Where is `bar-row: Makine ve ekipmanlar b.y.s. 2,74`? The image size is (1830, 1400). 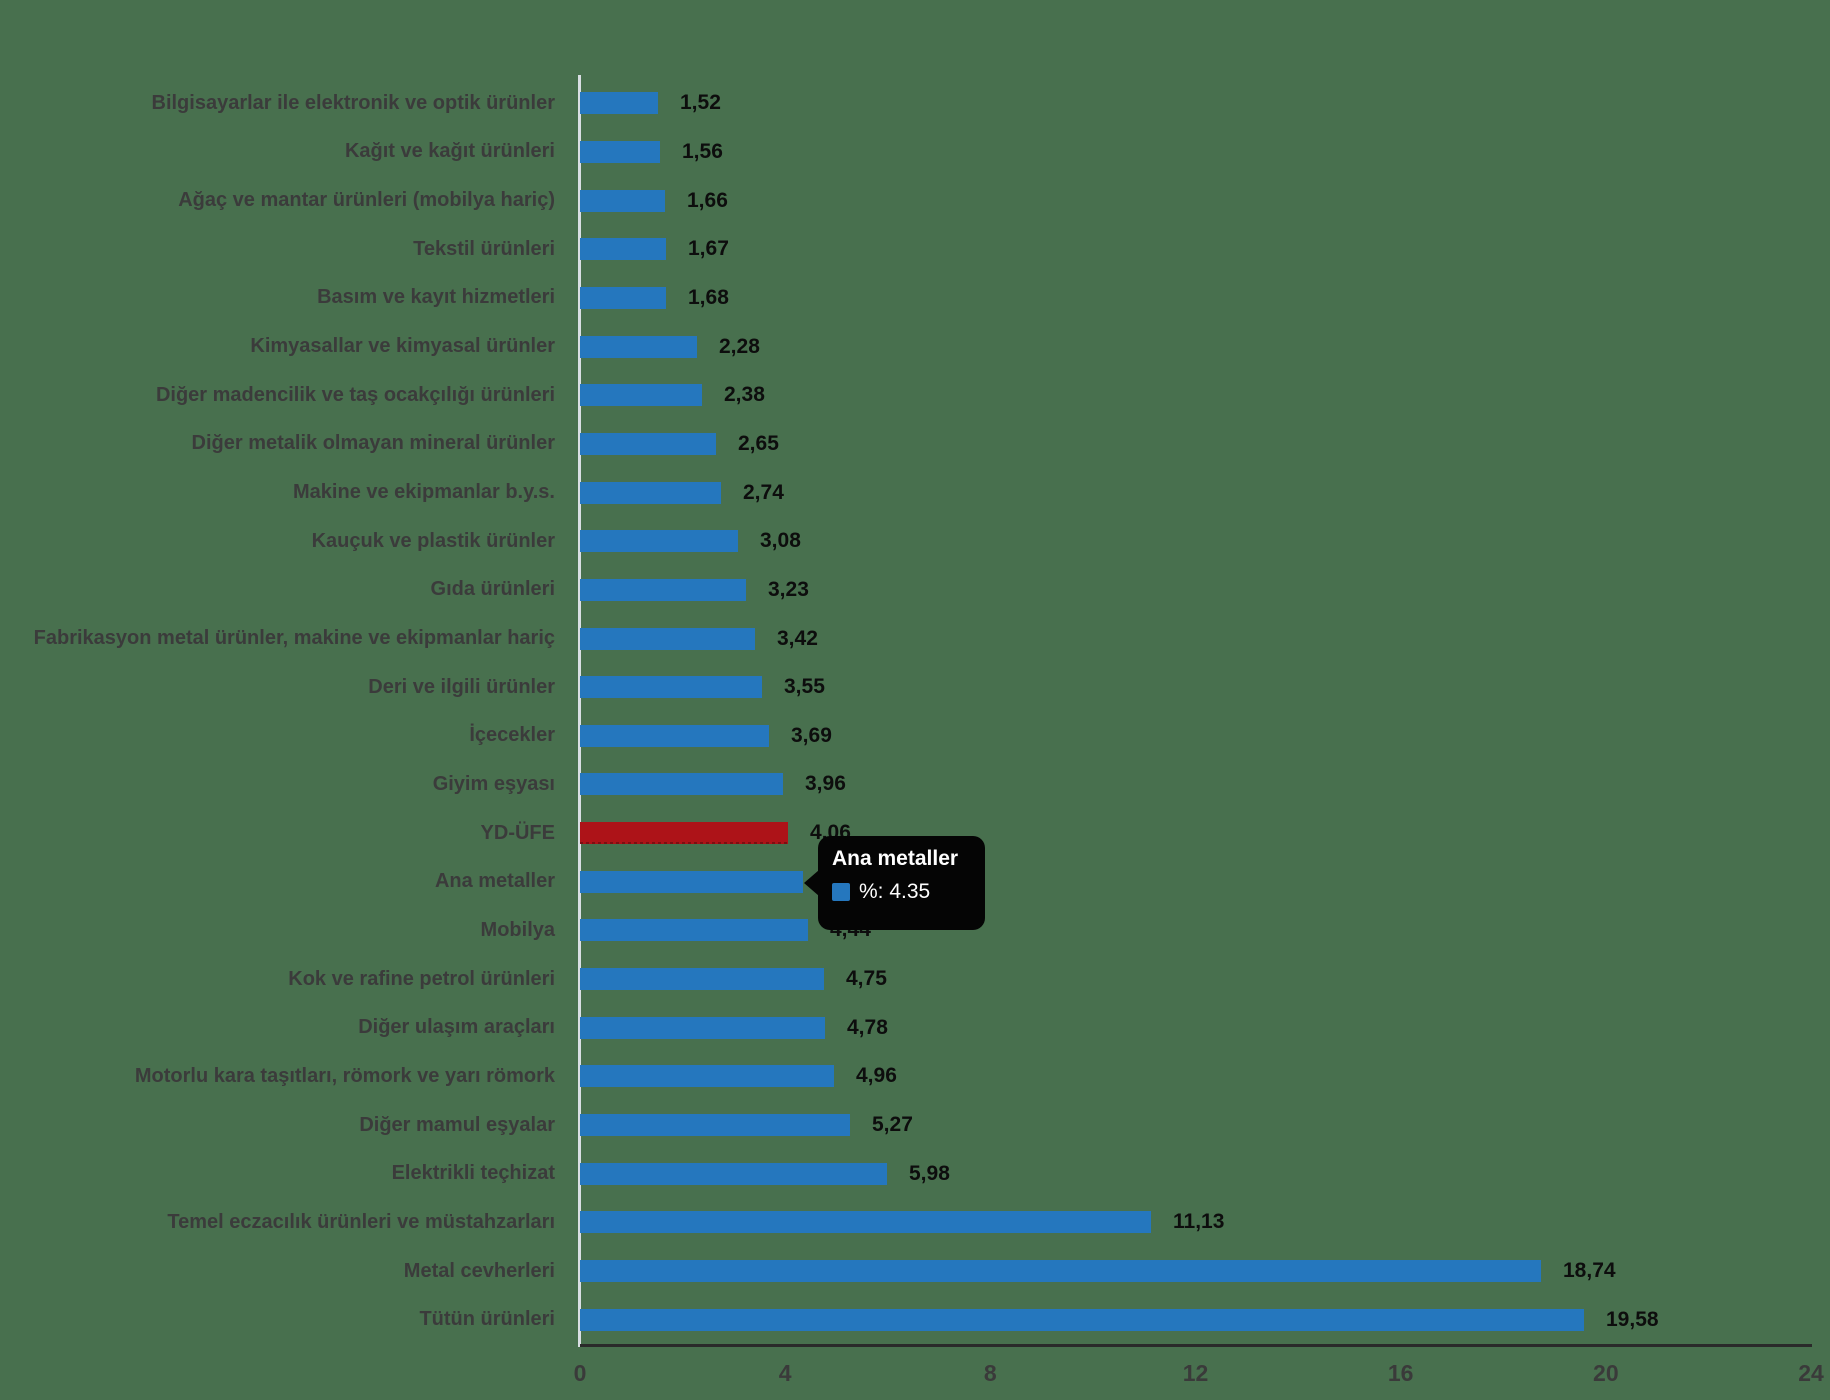
bar-row: Makine ve ekipmanlar b.y.s. 2,74 is located at coordinates (915, 492).